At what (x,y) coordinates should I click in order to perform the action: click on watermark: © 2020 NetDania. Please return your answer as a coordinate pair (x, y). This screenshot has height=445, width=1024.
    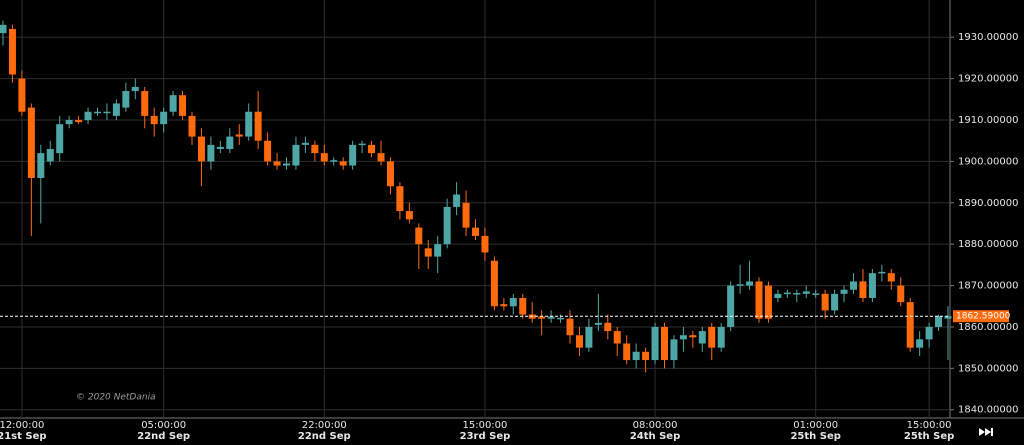
    Looking at the image, I should click on (116, 398).